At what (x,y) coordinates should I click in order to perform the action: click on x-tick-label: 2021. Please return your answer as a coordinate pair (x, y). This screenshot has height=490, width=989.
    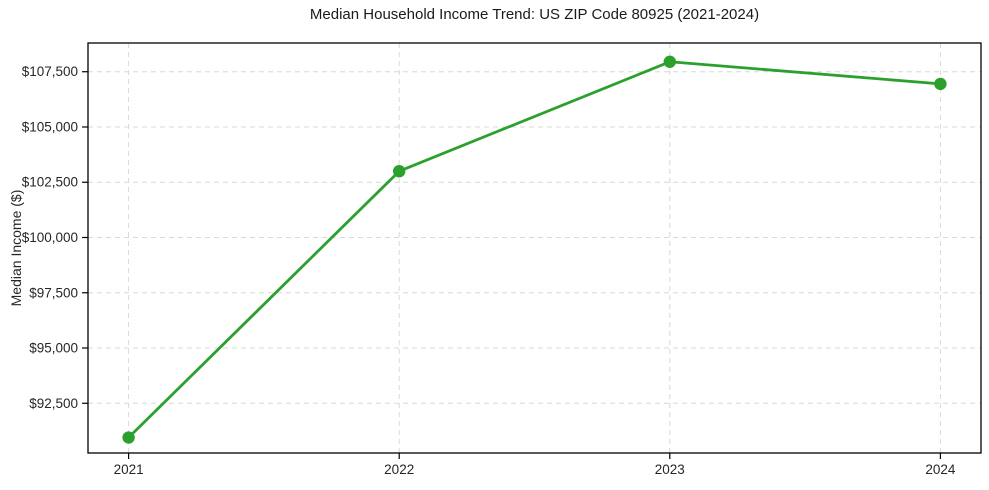
    Looking at the image, I should click on (129, 469).